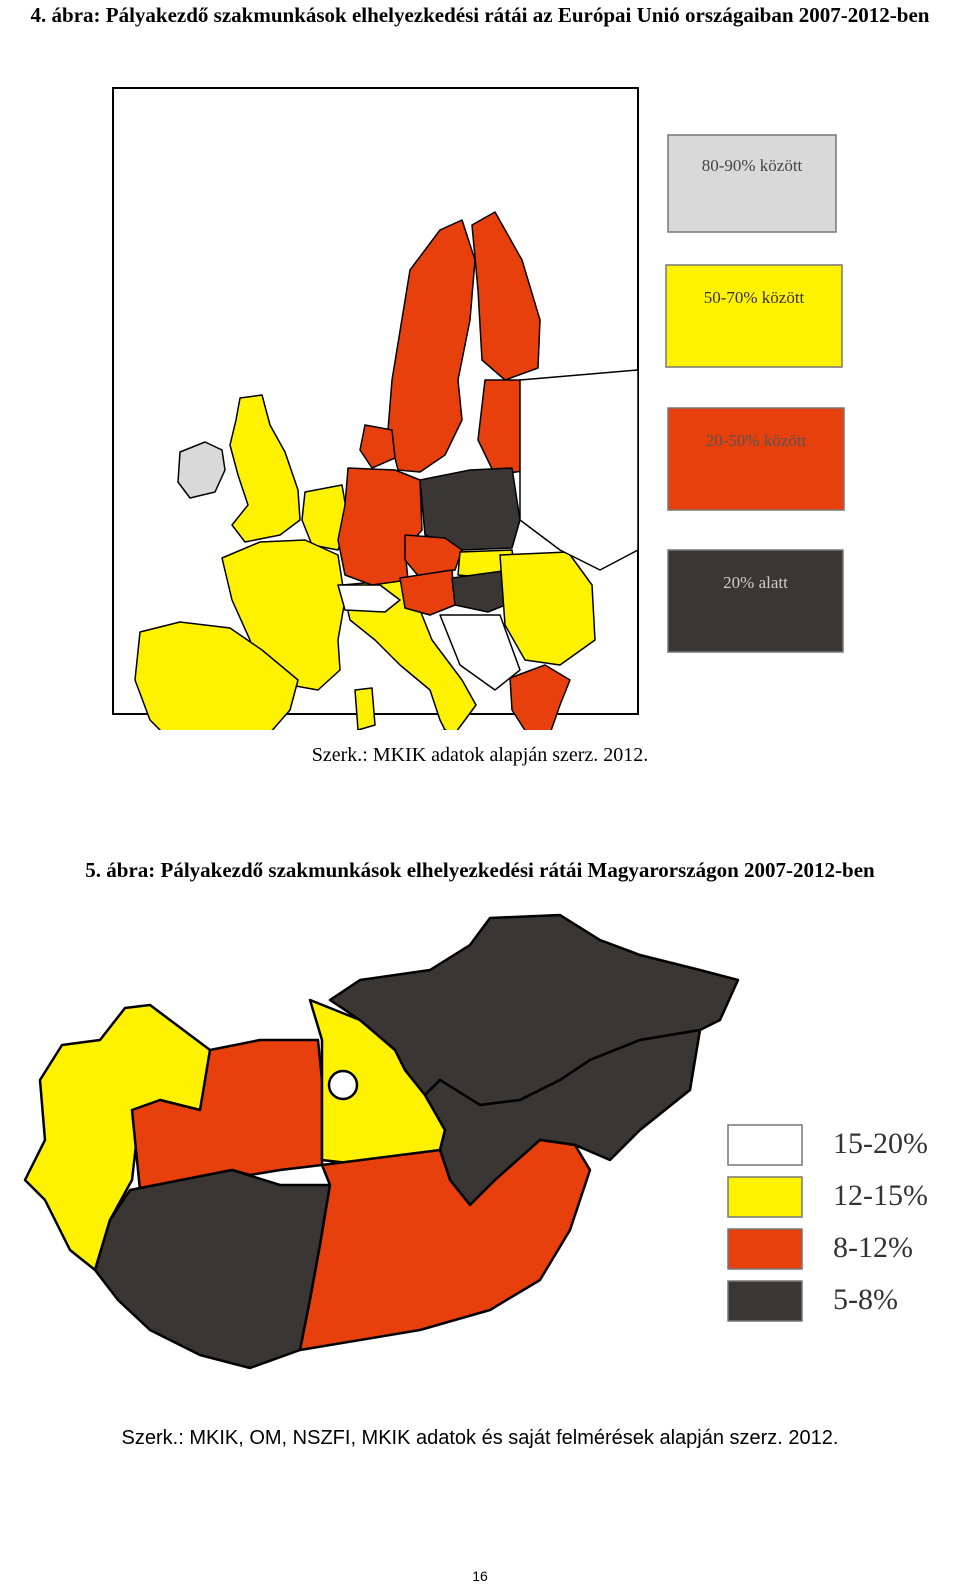 The image size is (960, 1584). Describe the element at coordinates (755, 582) in the screenshot. I see `legend-label: 20% alatt` at that location.